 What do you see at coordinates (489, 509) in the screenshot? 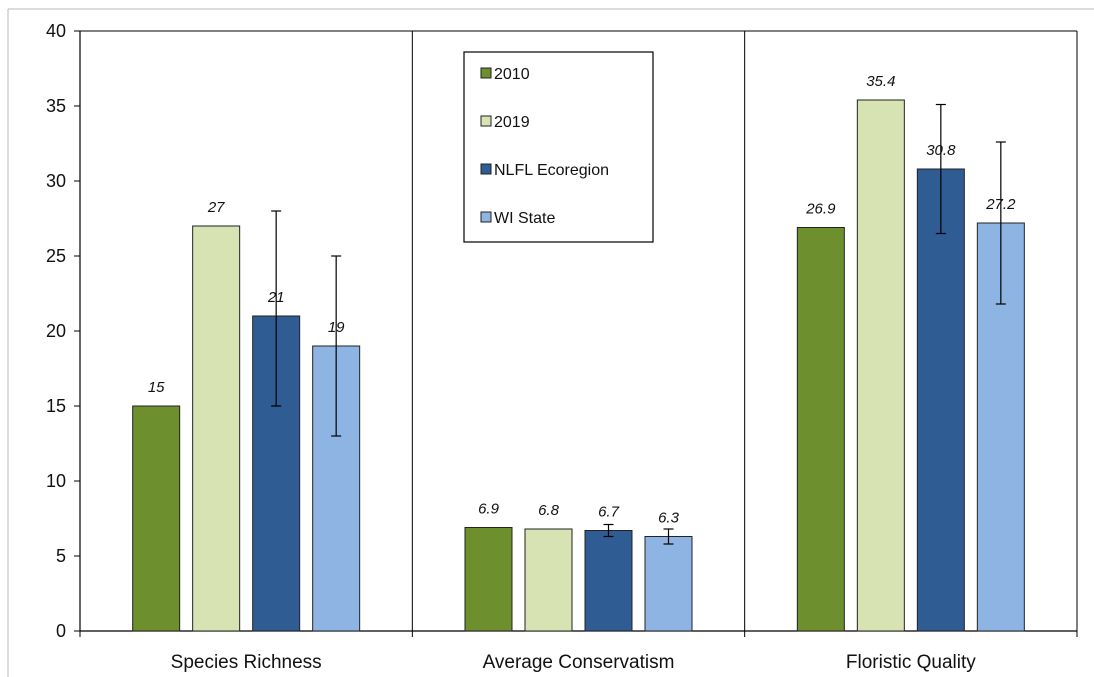
I see `data-label: 6.9` at bounding box center [489, 509].